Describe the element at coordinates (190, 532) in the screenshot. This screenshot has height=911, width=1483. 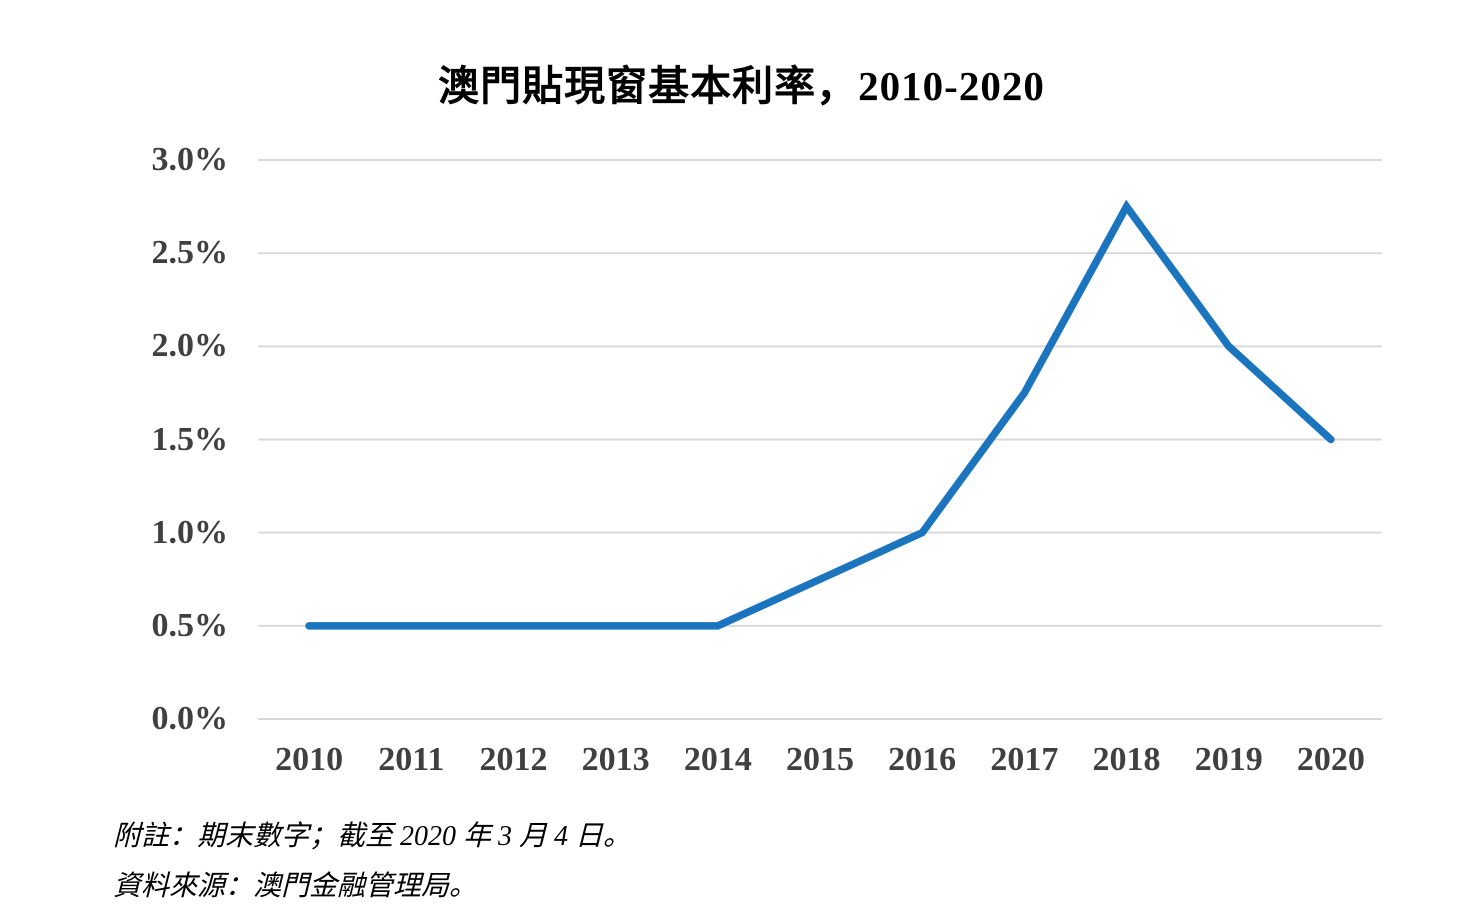
I see `y-axis-tick-label: 1.0%` at that location.